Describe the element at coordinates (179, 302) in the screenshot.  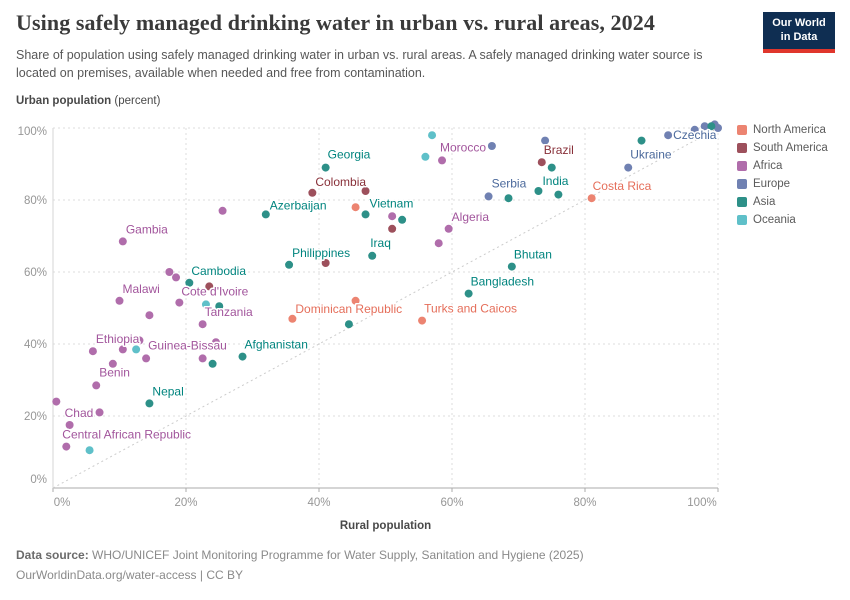
I see `data-point-cote-d-ivoire` at that location.